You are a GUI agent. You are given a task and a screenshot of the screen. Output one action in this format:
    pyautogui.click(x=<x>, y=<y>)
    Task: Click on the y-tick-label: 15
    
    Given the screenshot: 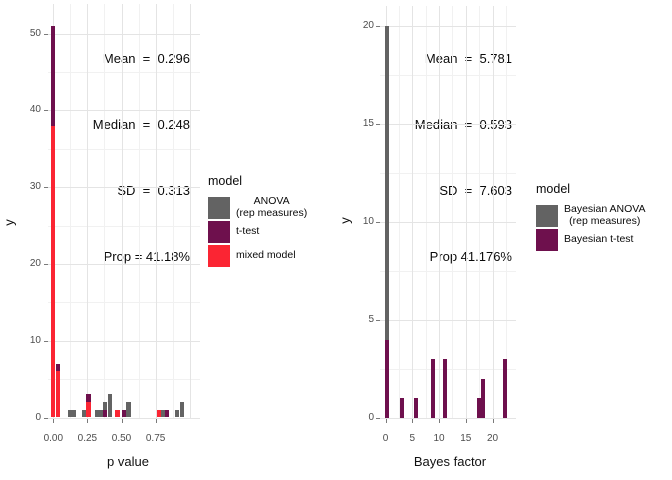 What is the action you would take?
    pyautogui.click(x=368, y=123)
    